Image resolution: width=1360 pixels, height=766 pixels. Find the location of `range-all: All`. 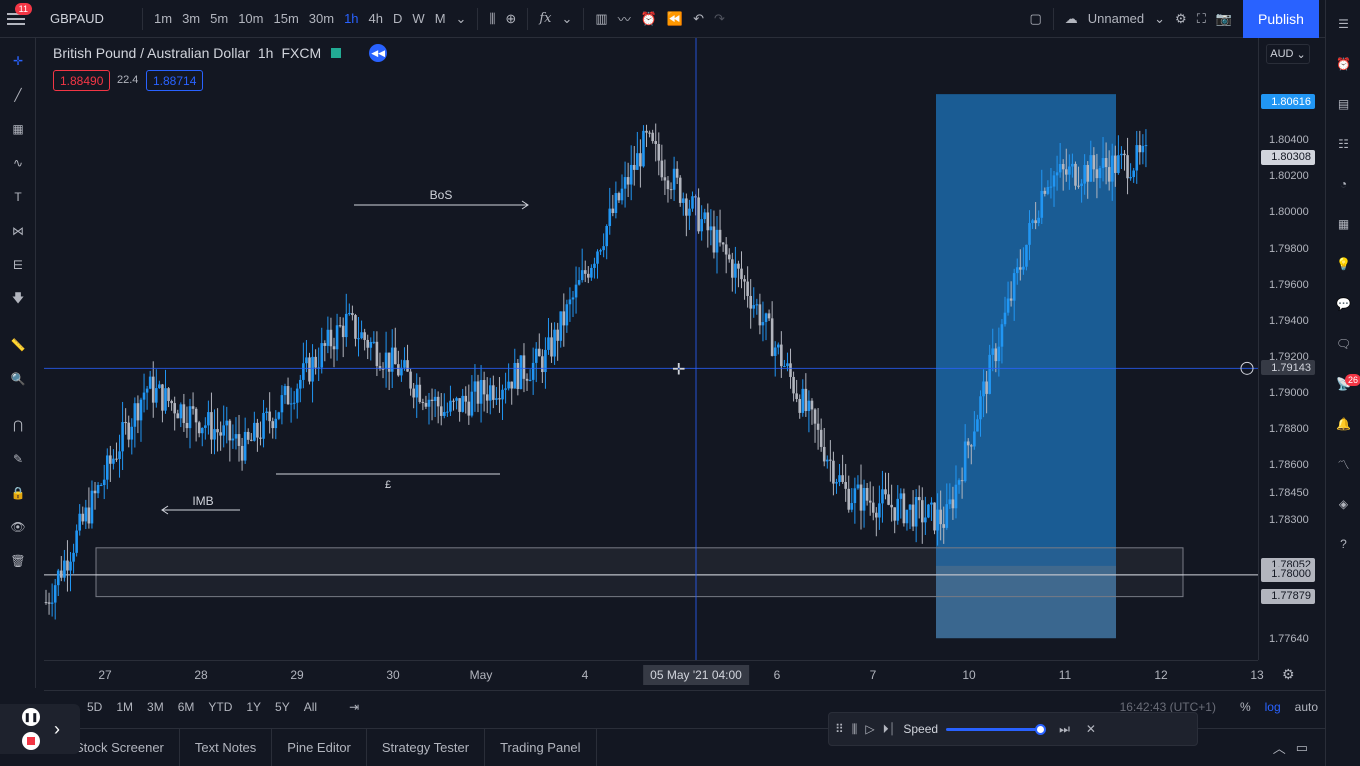

range-all: All is located at coordinates (310, 706).